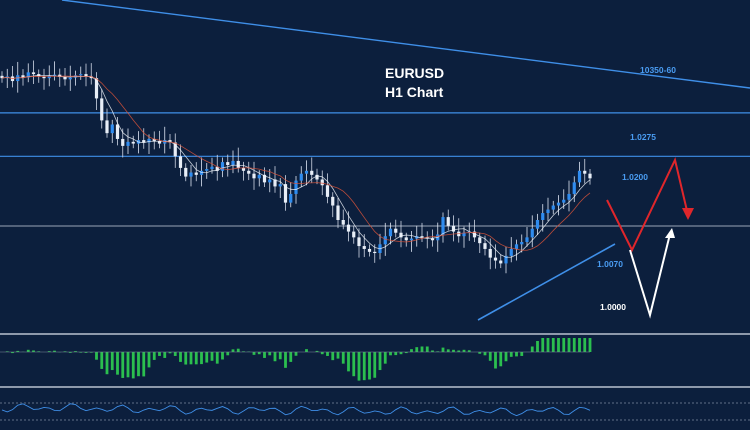 This screenshot has width=750, height=430. Describe the element at coordinates (414, 83) in the screenshot. I see `chart-title: EURUSD H1 Chart` at that location.